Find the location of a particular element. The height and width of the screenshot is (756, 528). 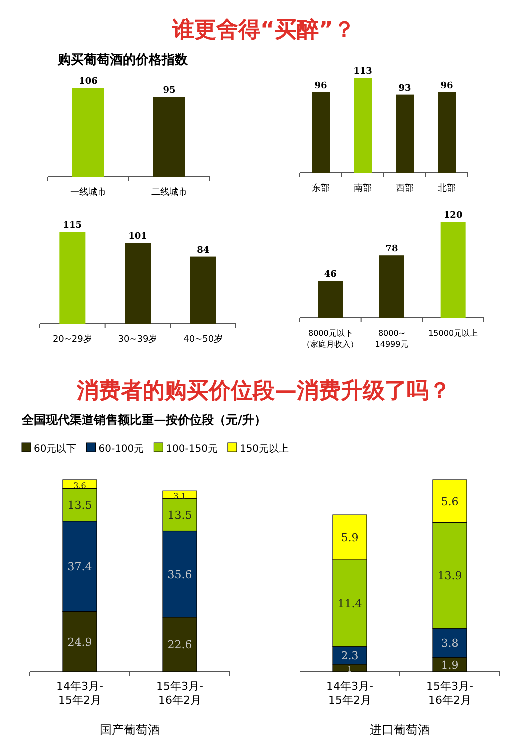

data-label: 1 is located at coordinates (350, 669).